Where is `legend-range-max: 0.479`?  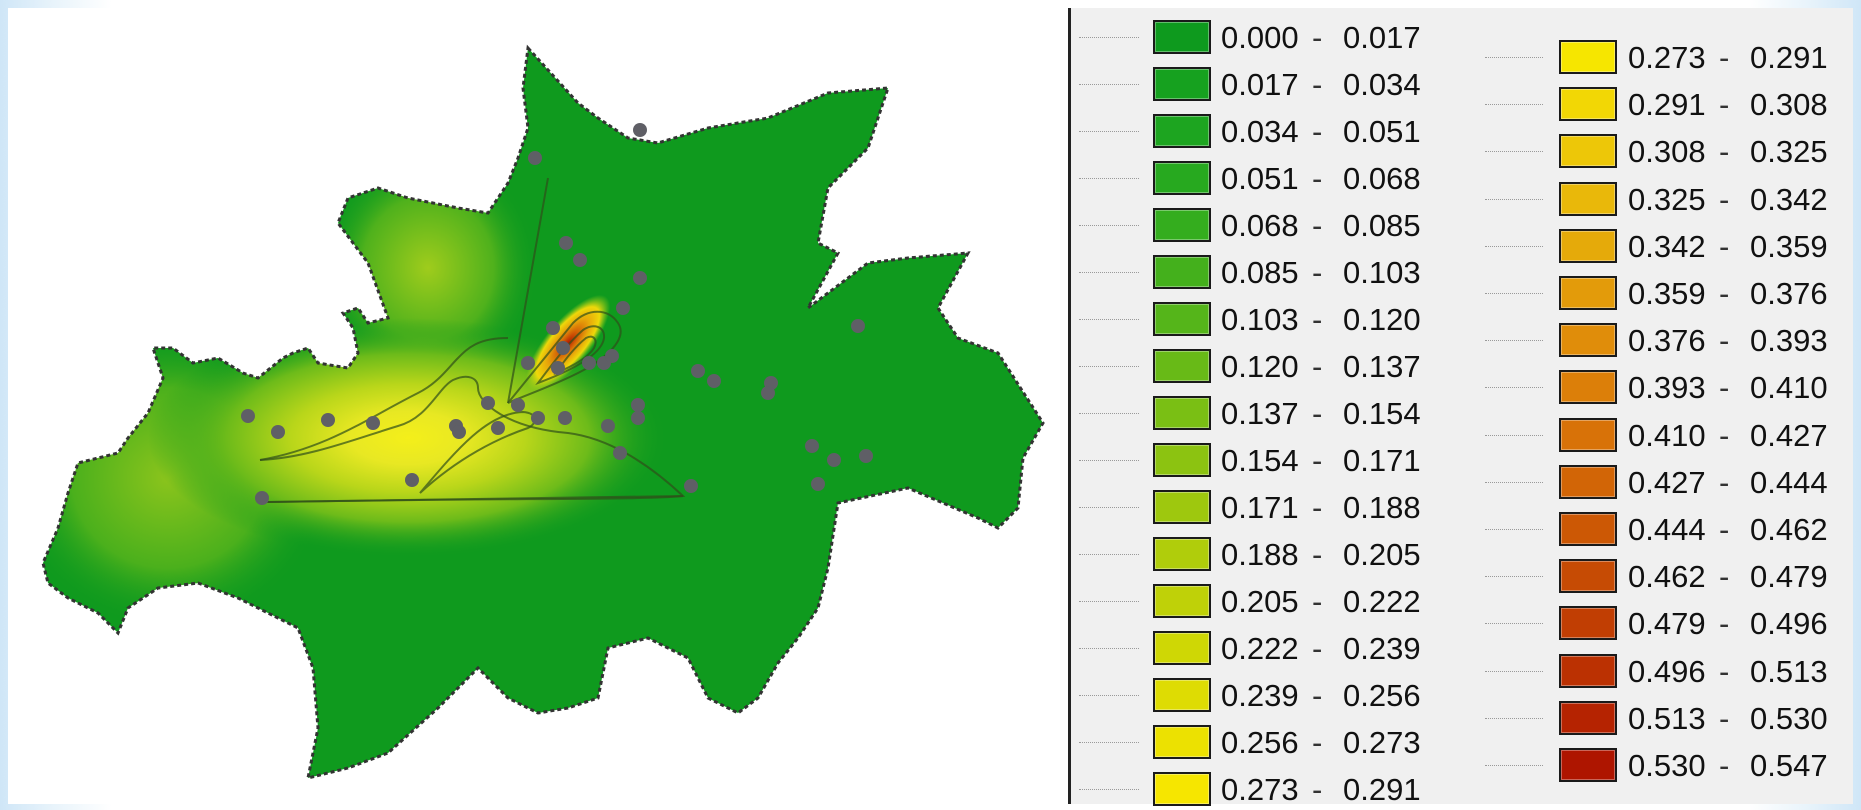 legend-range-max: 0.479 is located at coordinates (1789, 577).